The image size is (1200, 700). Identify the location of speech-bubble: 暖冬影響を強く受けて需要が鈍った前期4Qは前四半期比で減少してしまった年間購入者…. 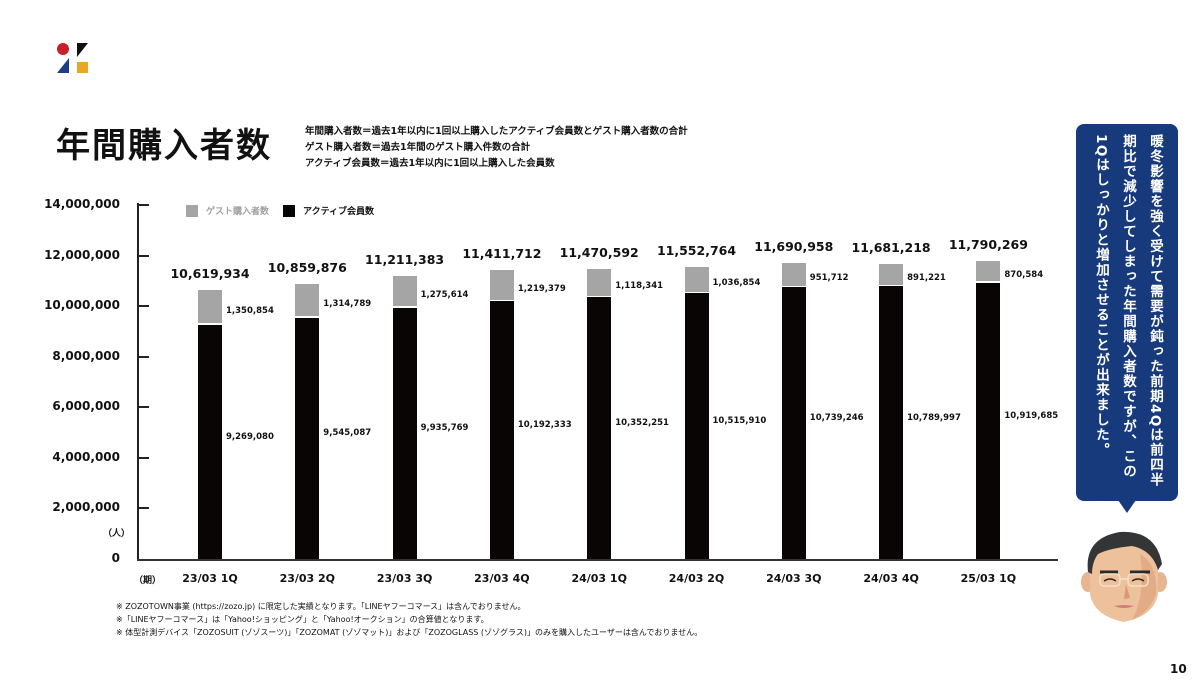
(1127, 318).